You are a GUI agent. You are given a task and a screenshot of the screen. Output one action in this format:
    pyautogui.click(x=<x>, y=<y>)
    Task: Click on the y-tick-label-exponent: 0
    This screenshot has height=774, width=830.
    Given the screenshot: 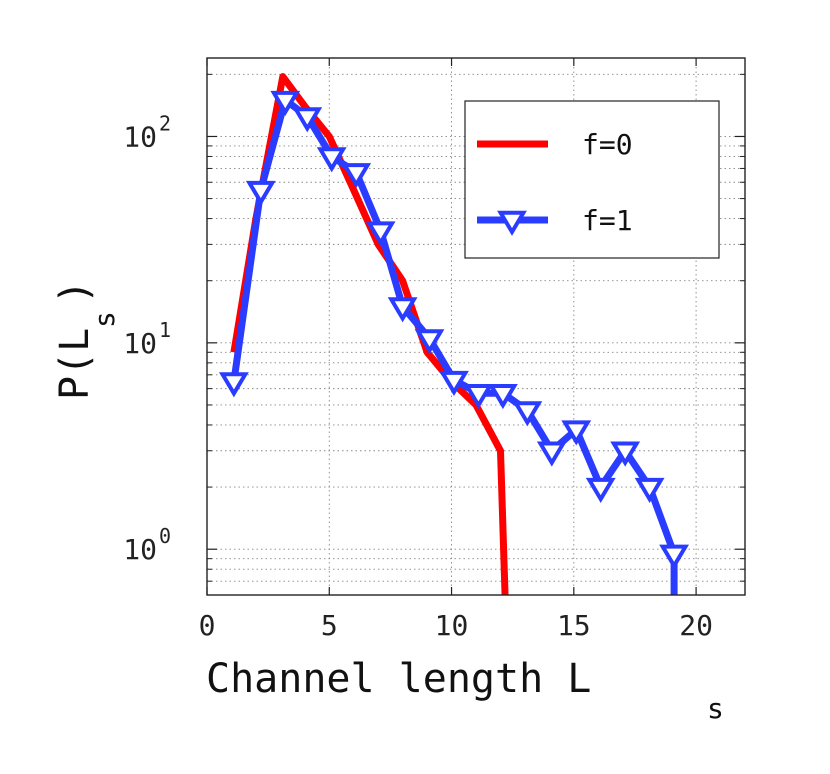 What is the action you would take?
    pyautogui.click(x=165, y=536)
    